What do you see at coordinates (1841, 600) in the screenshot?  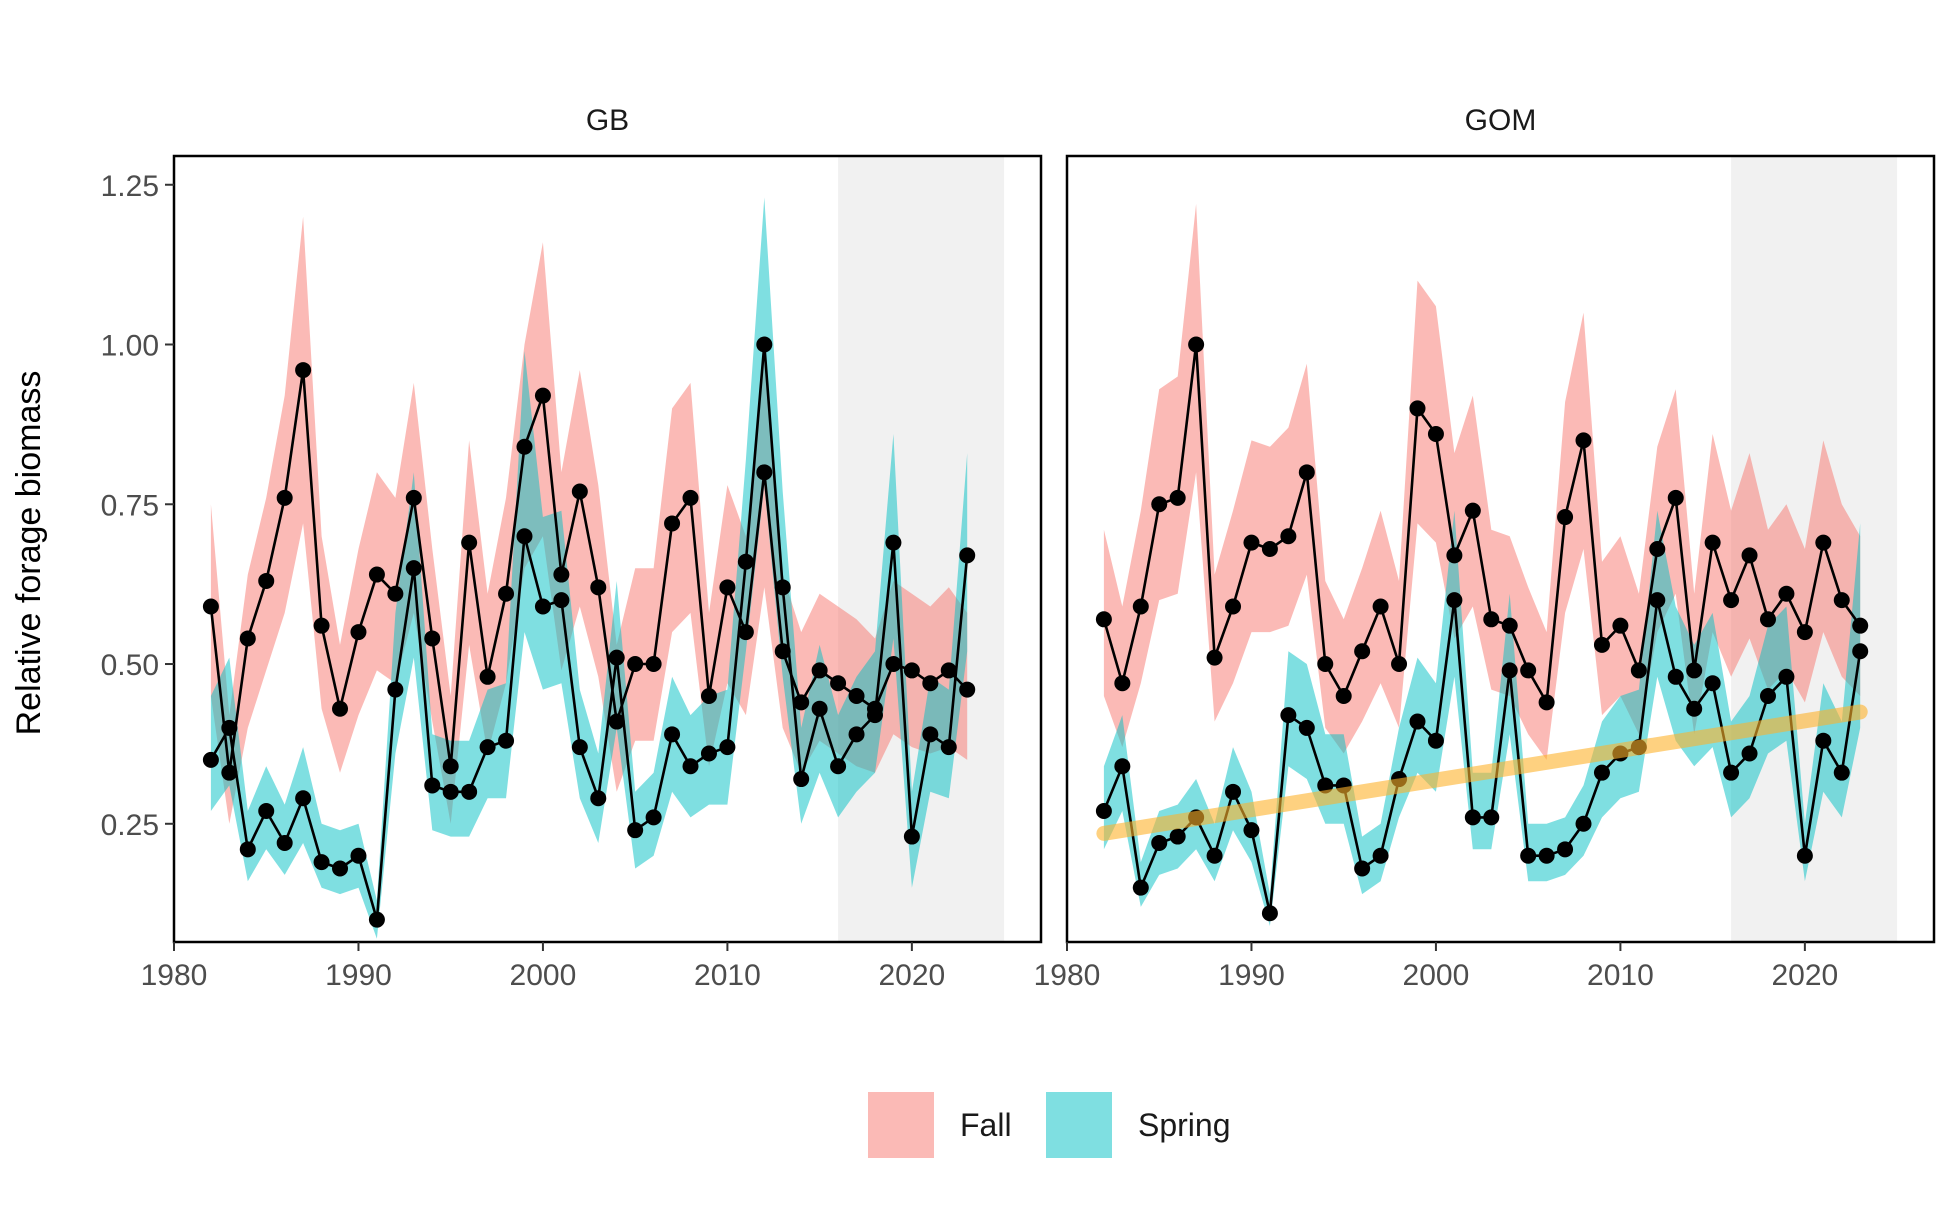 I see `point-fall-gom-2022` at bounding box center [1841, 600].